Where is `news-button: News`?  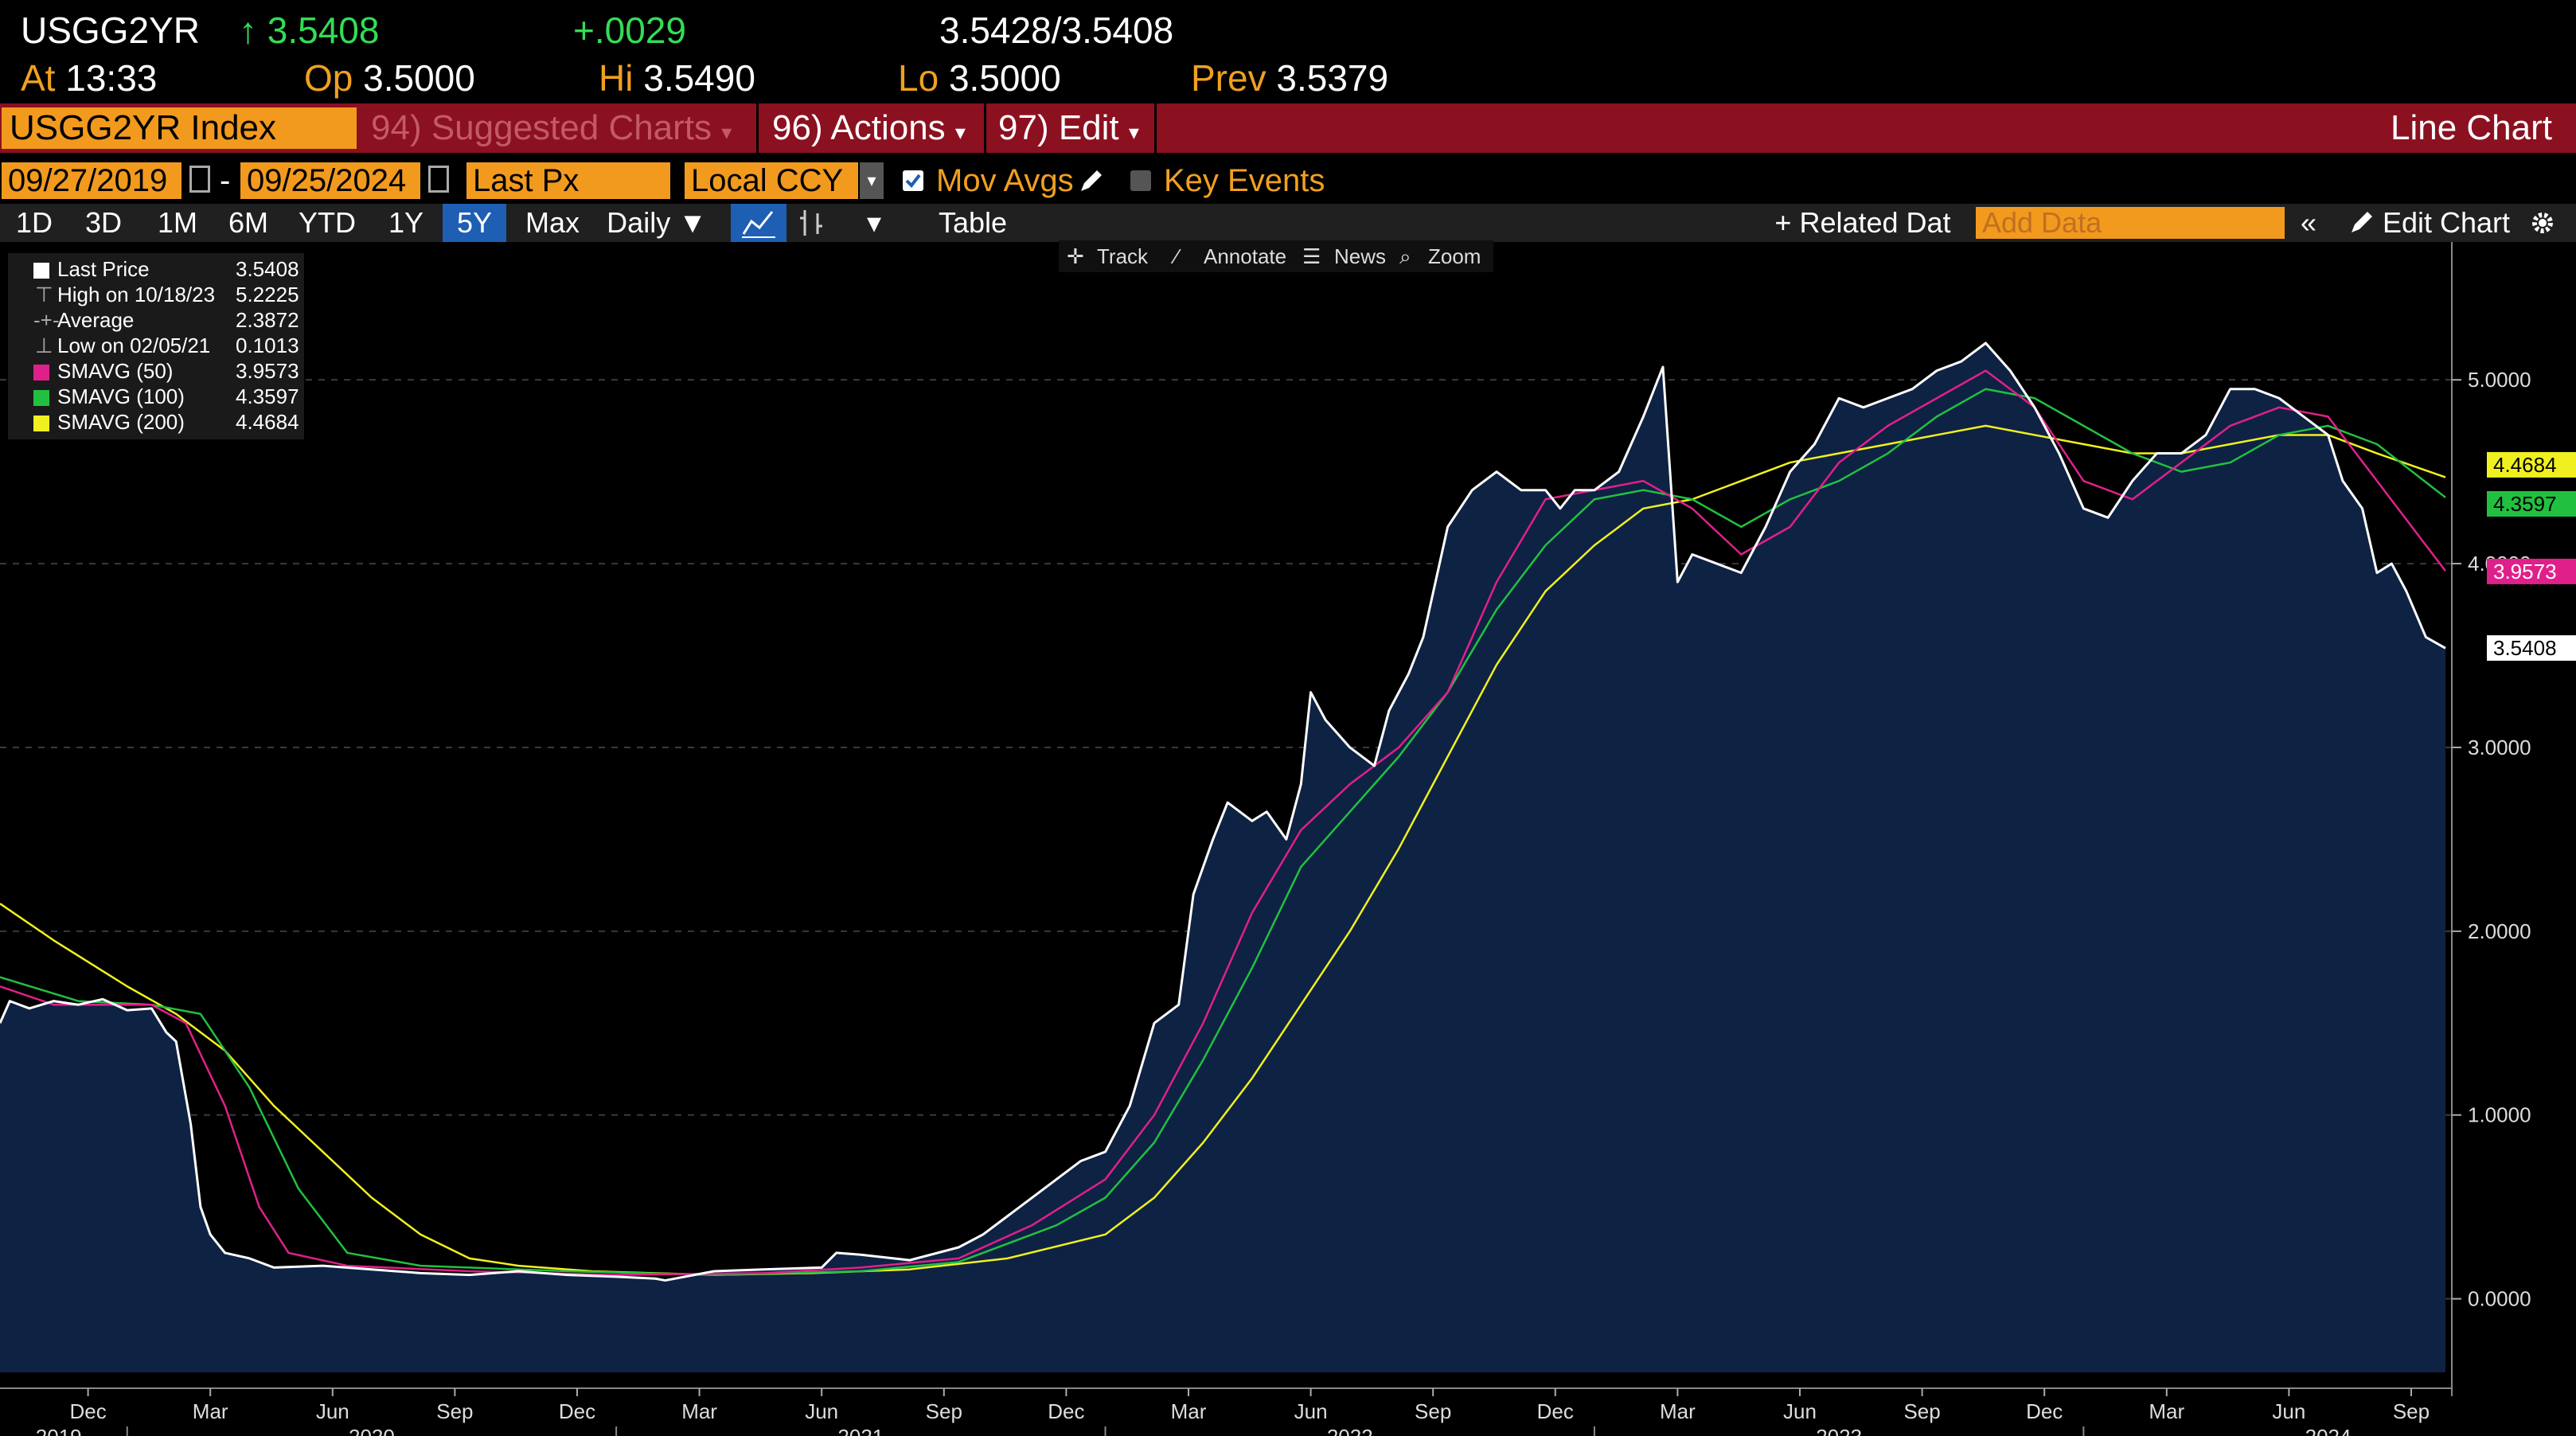 news-button: News is located at coordinates (1360, 256).